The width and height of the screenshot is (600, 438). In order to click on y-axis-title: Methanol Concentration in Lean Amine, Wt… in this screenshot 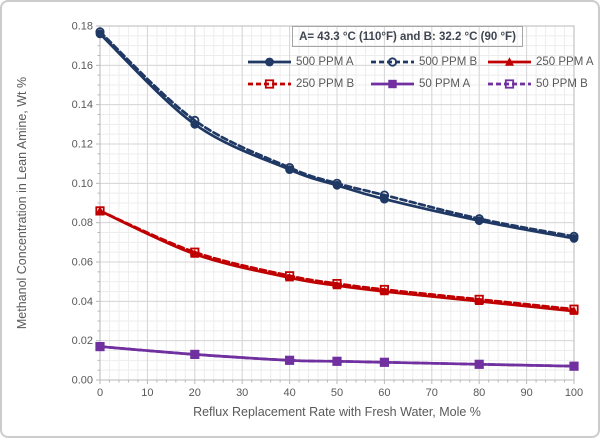, I will do `click(22, 203)`.